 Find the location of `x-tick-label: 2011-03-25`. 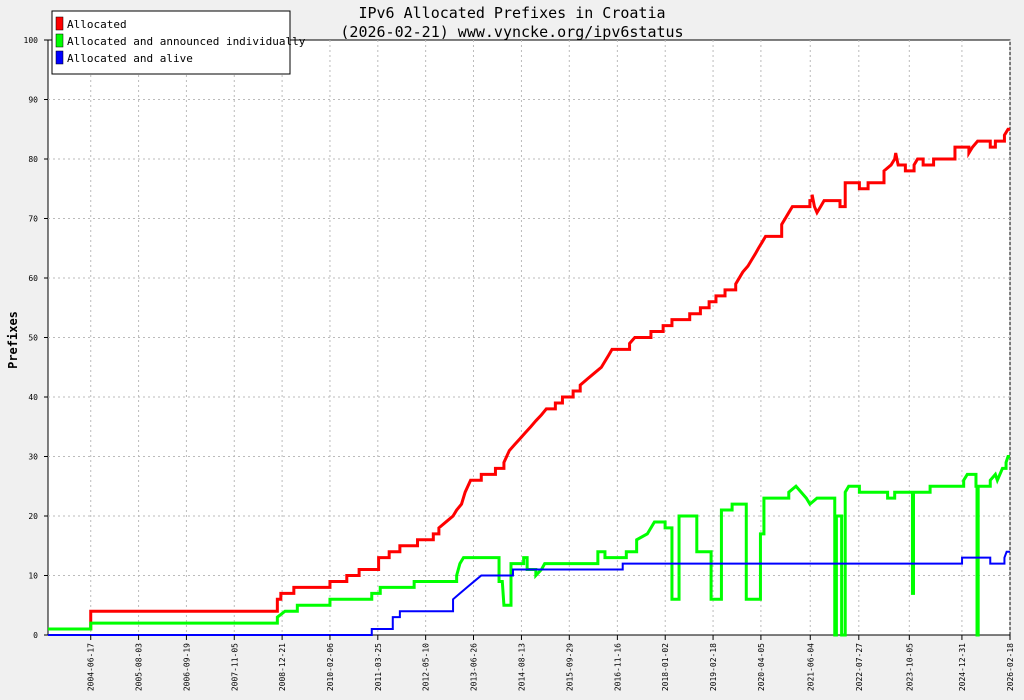

x-tick-label: 2011-03-25 is located at coordinates (378, 667).